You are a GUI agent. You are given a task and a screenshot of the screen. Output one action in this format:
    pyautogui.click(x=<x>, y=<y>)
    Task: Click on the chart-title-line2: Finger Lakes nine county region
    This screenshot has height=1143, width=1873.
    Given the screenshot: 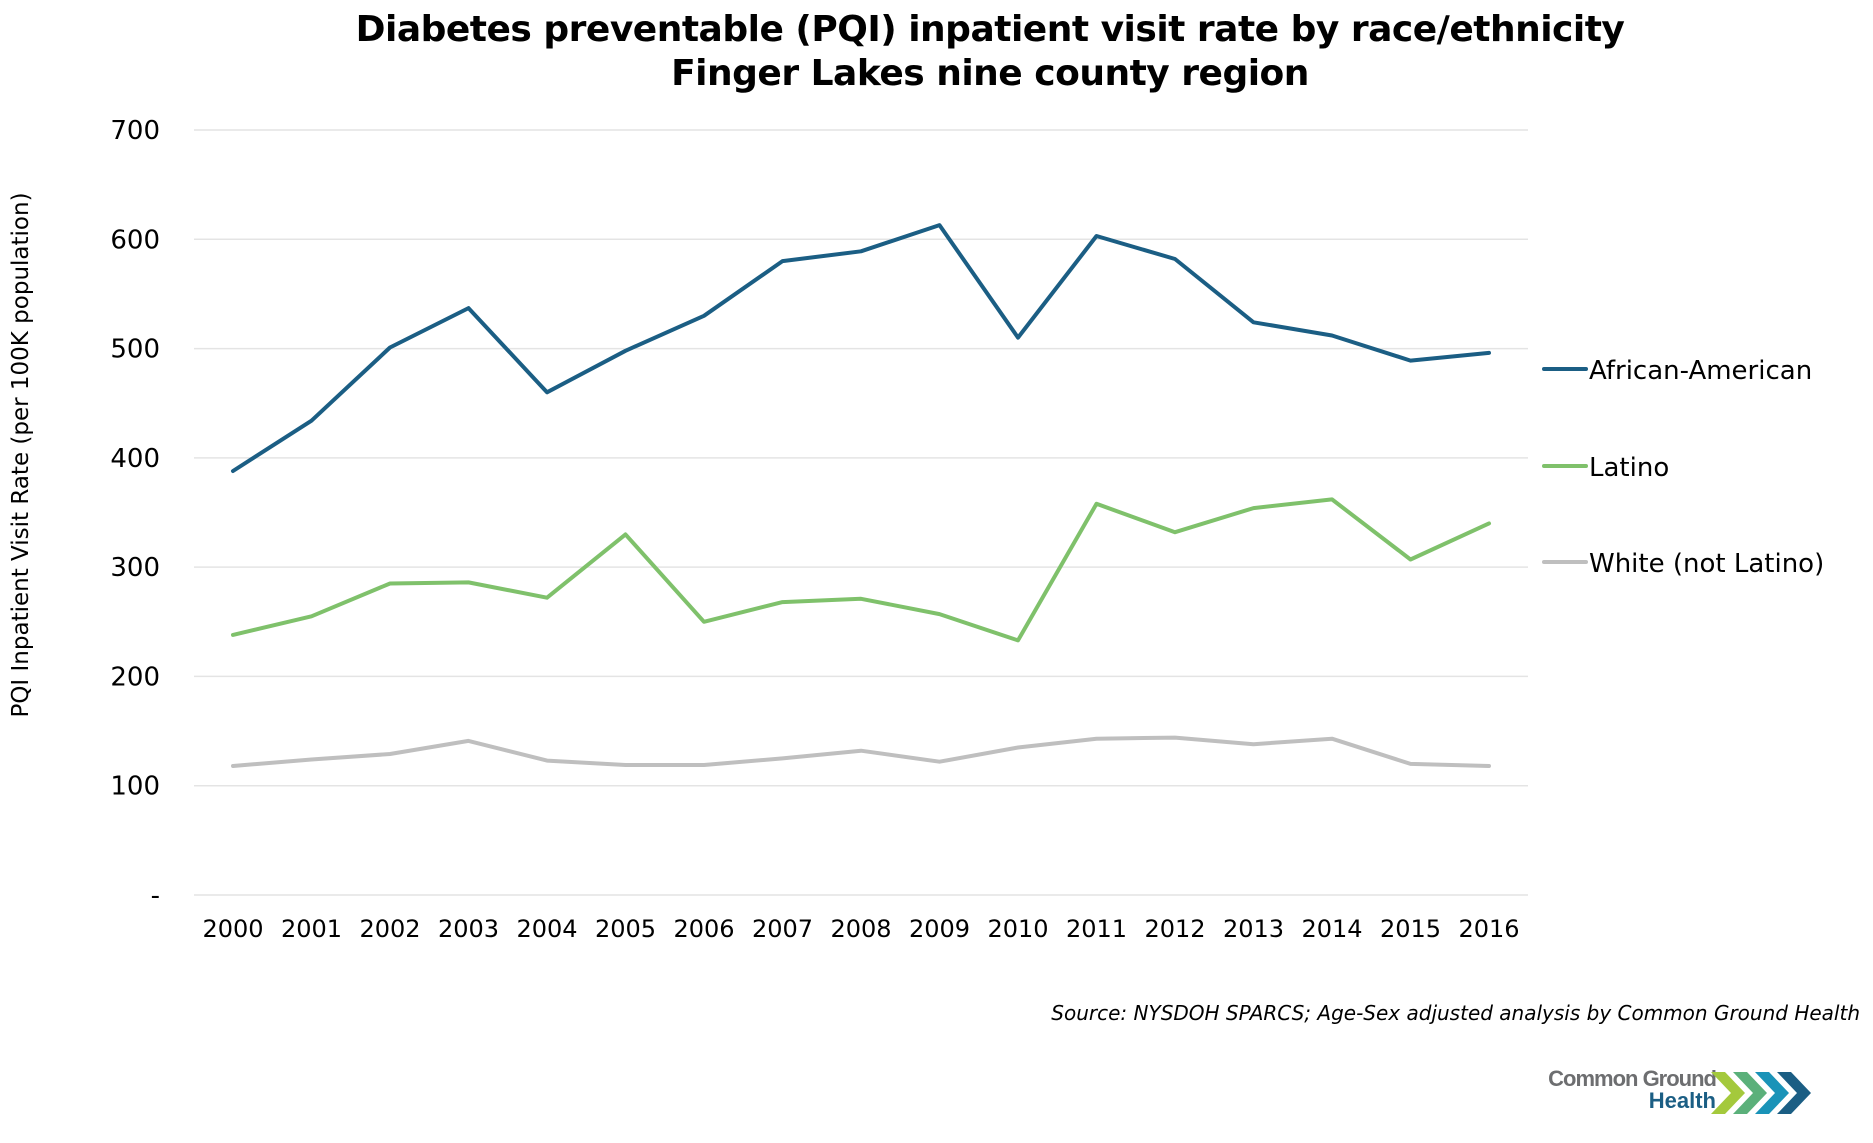 What is the action you would take?
    pyautogui.click(x=990, y=73)
    